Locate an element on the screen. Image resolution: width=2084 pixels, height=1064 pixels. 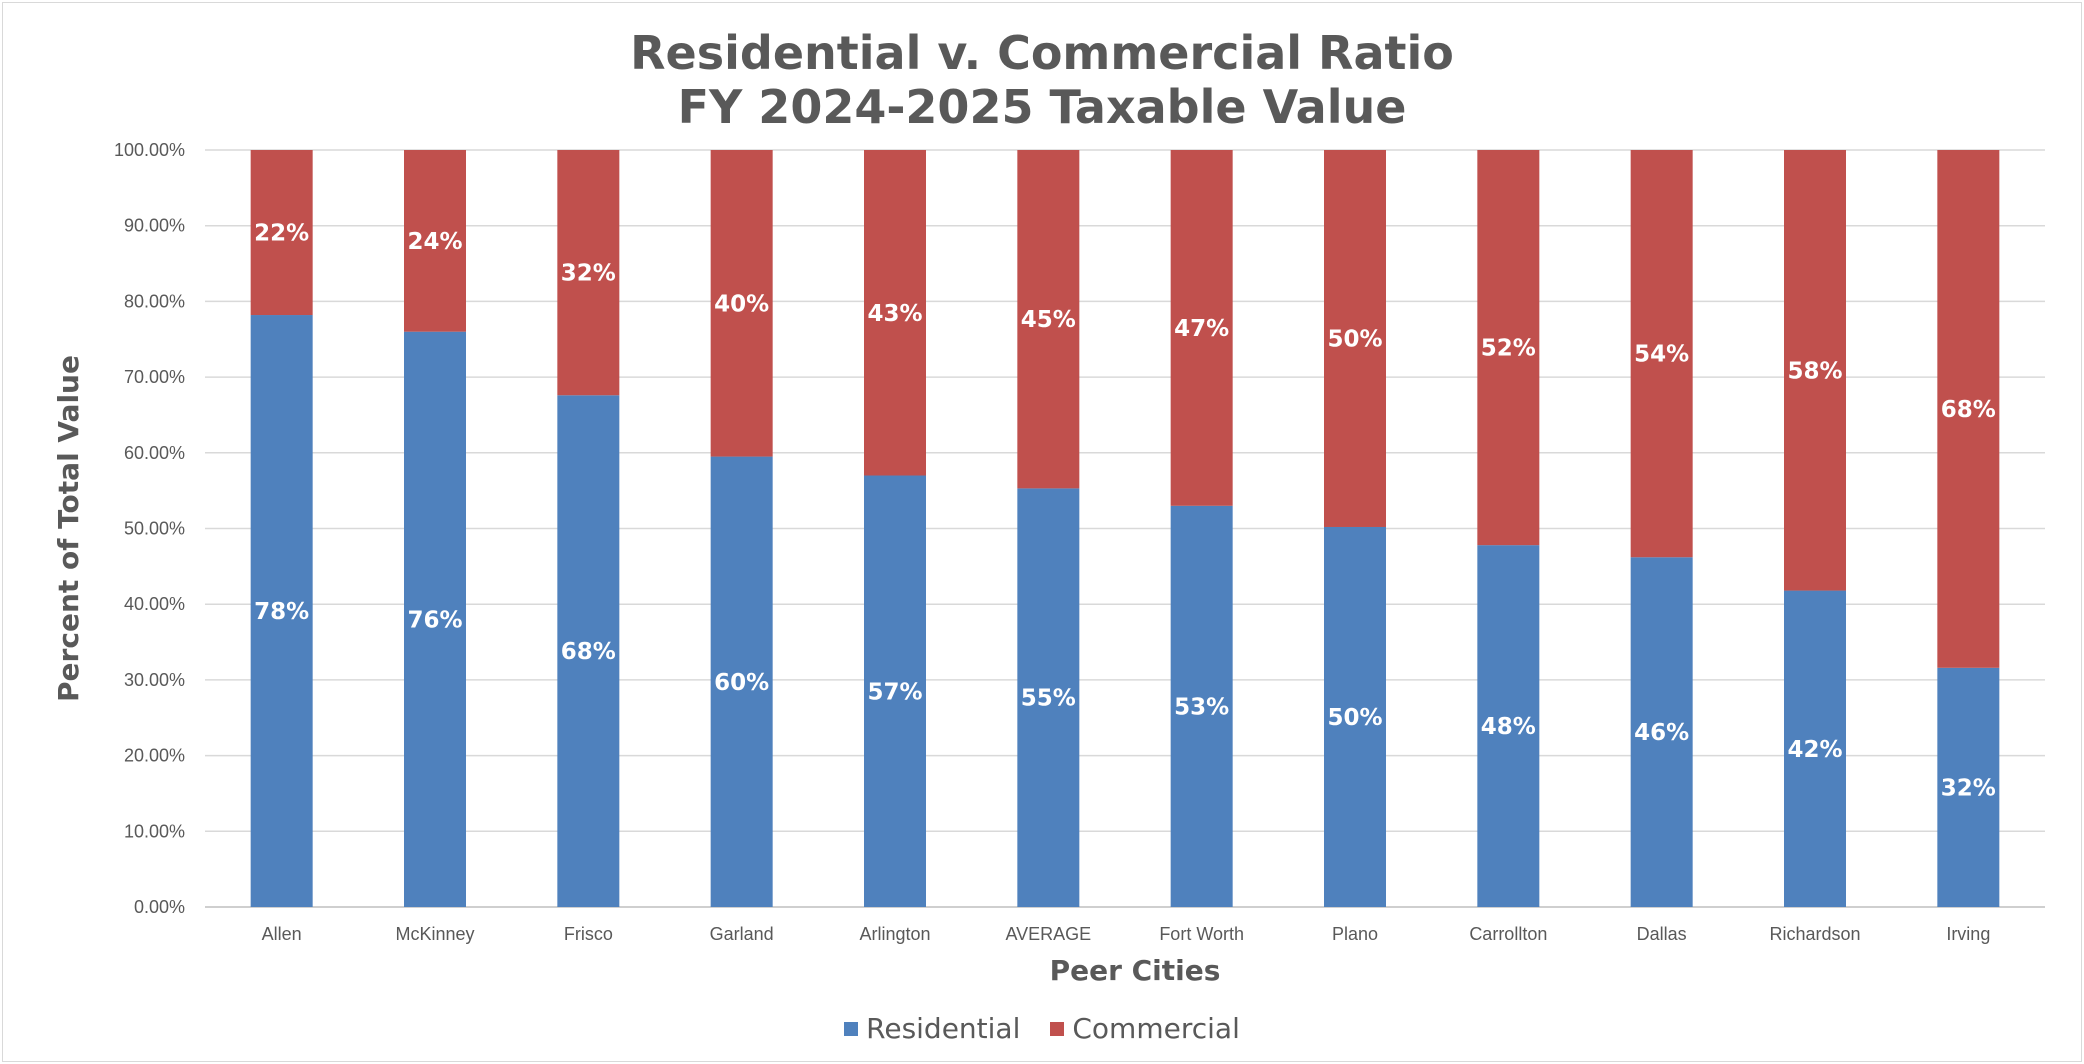
data-label: 53% is located at coordinates (1201, 707).